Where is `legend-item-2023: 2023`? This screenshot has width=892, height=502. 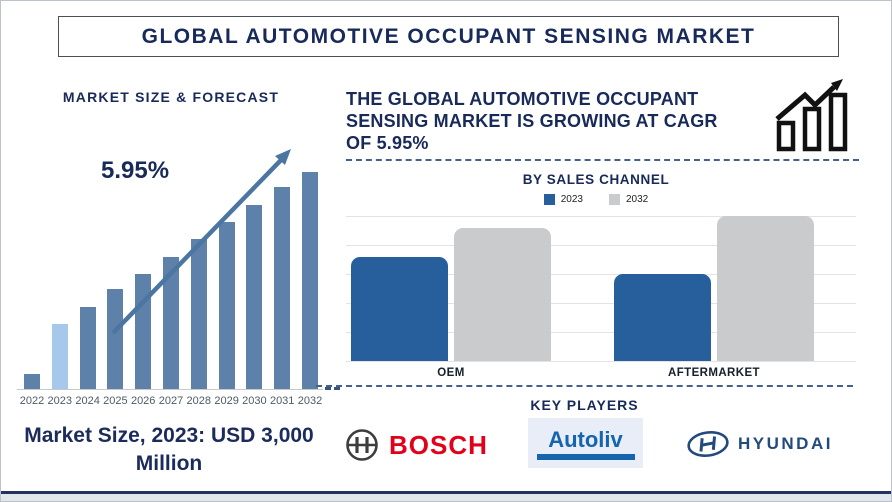 legend-item-2023: 2023 is located at coordinates (563, 199).